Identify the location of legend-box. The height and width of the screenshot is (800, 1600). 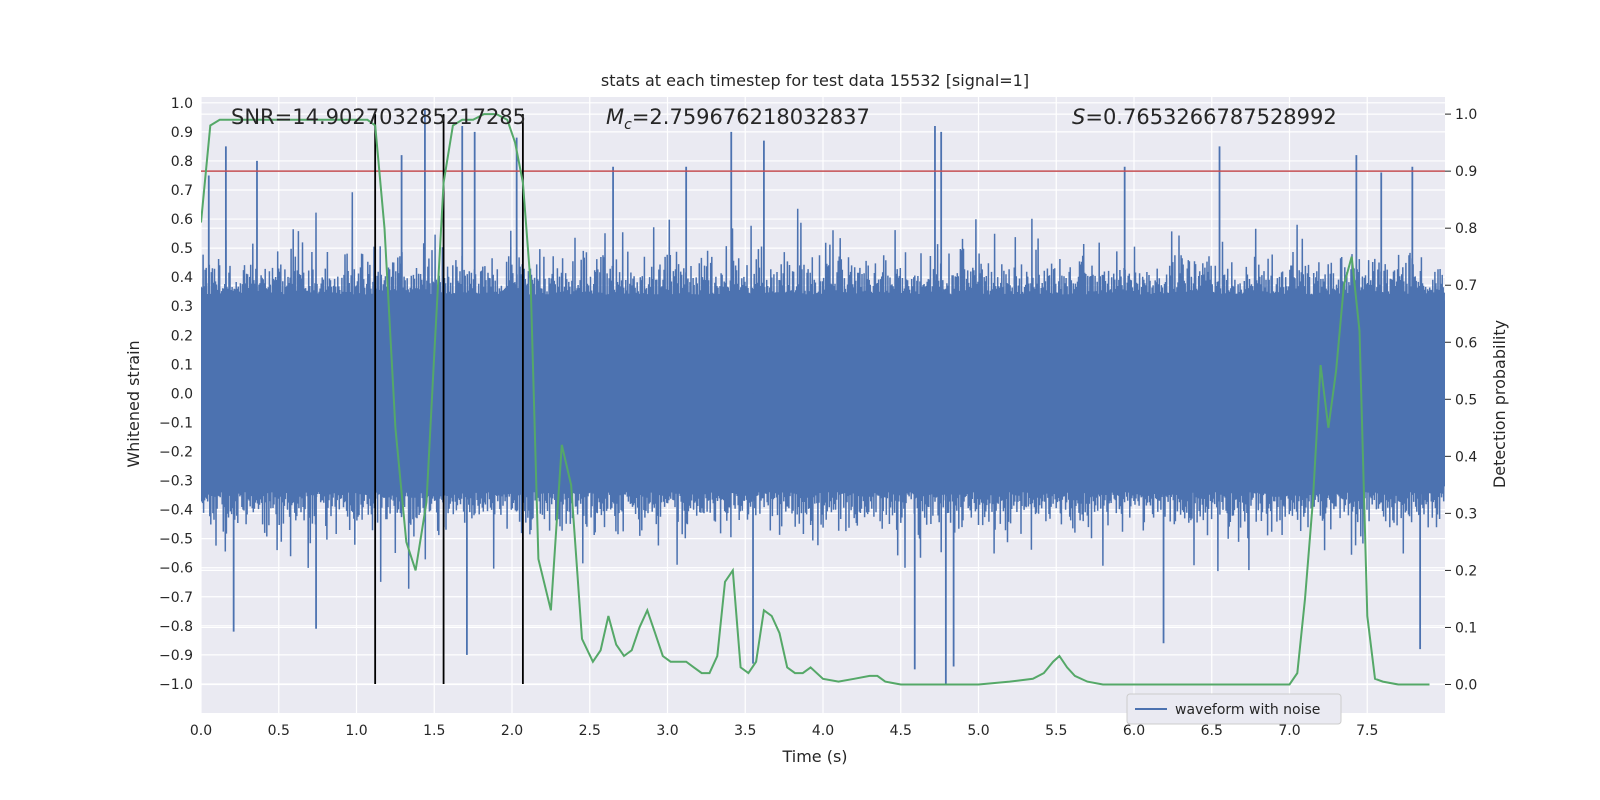
(1234, 709).